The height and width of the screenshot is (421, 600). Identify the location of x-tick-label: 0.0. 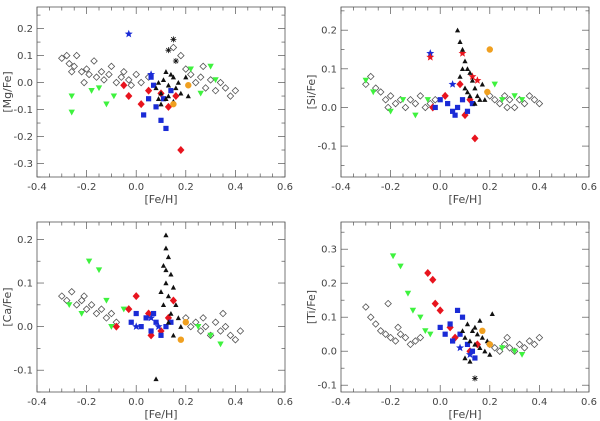
(440, 187).